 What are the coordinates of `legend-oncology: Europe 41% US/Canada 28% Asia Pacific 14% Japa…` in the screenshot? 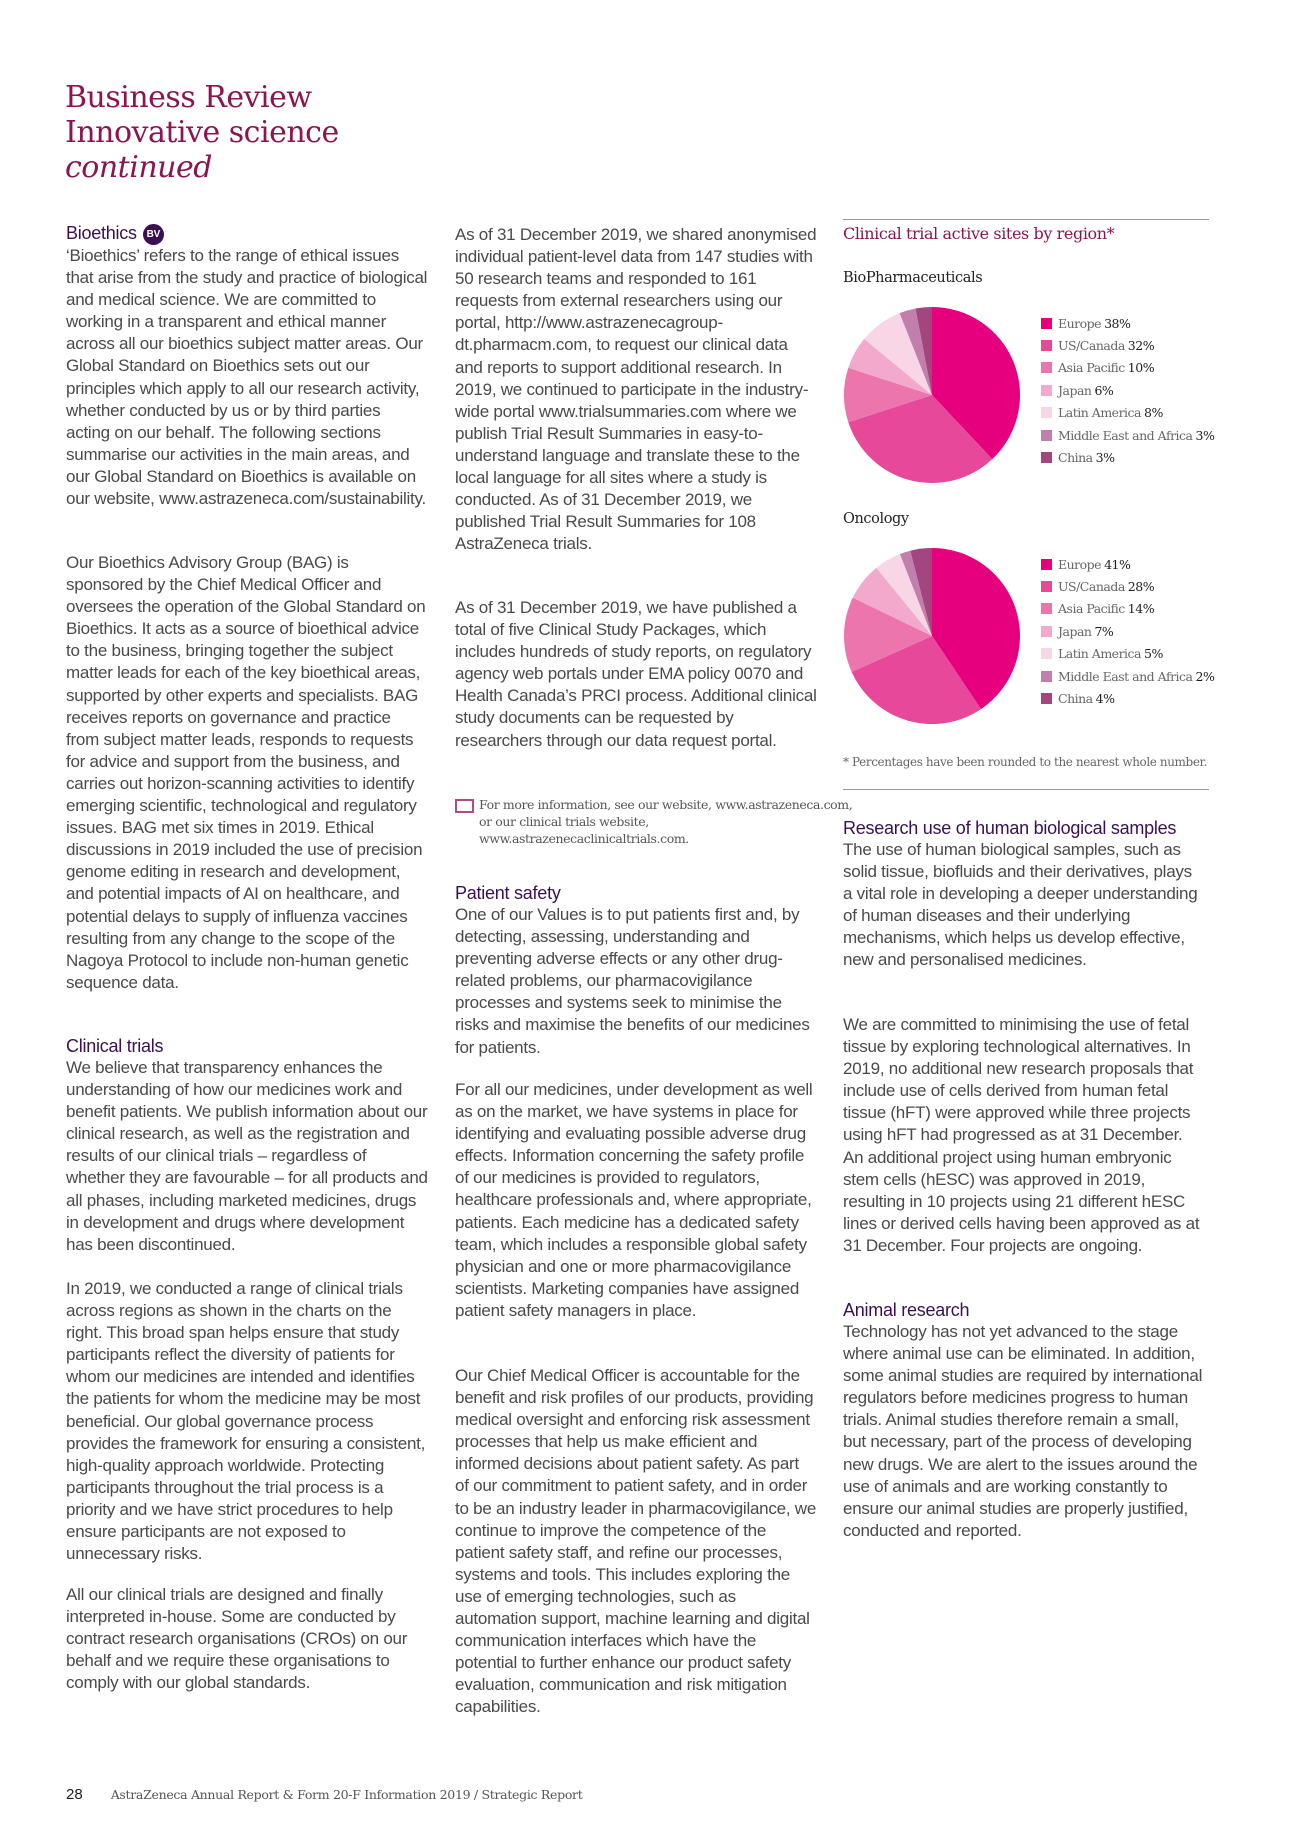 It's located at (1128, 631).